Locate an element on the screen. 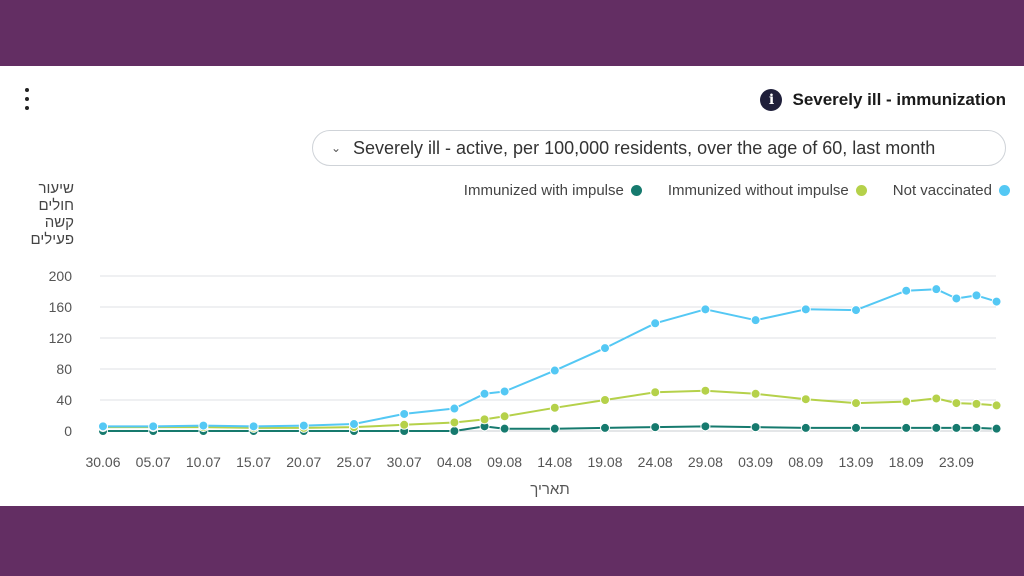  chart-header: i Severely ill - immunization is located at coordinates (883, 100).